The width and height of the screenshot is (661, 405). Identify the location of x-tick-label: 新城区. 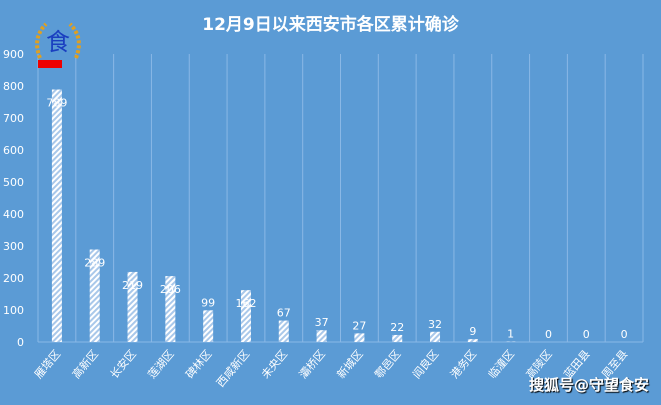
(350, 364).